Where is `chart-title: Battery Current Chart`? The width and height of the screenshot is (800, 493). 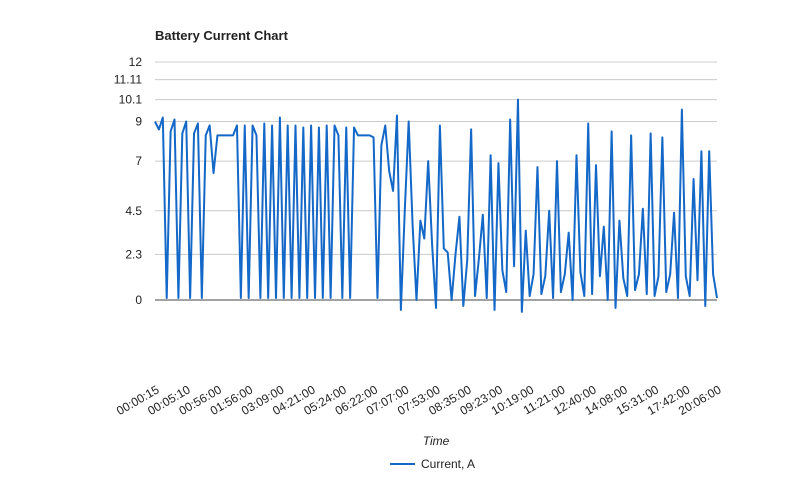 chart-title: Battery Current Chart is located at coordinates (222, 35).